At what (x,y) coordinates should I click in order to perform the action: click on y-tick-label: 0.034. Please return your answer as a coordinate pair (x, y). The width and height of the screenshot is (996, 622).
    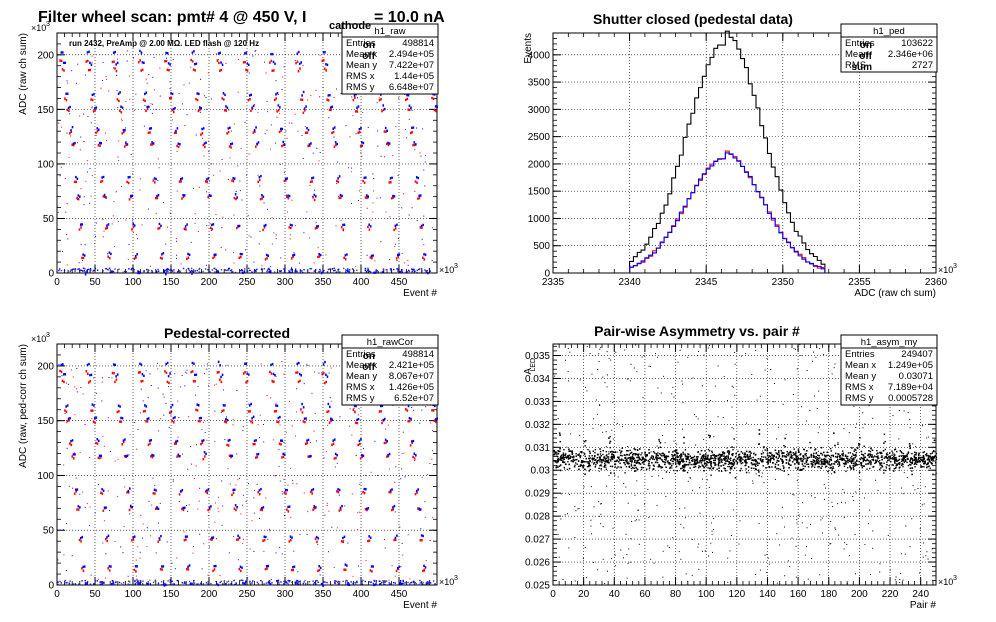
    Looking at the image, I should click on (537, 379).